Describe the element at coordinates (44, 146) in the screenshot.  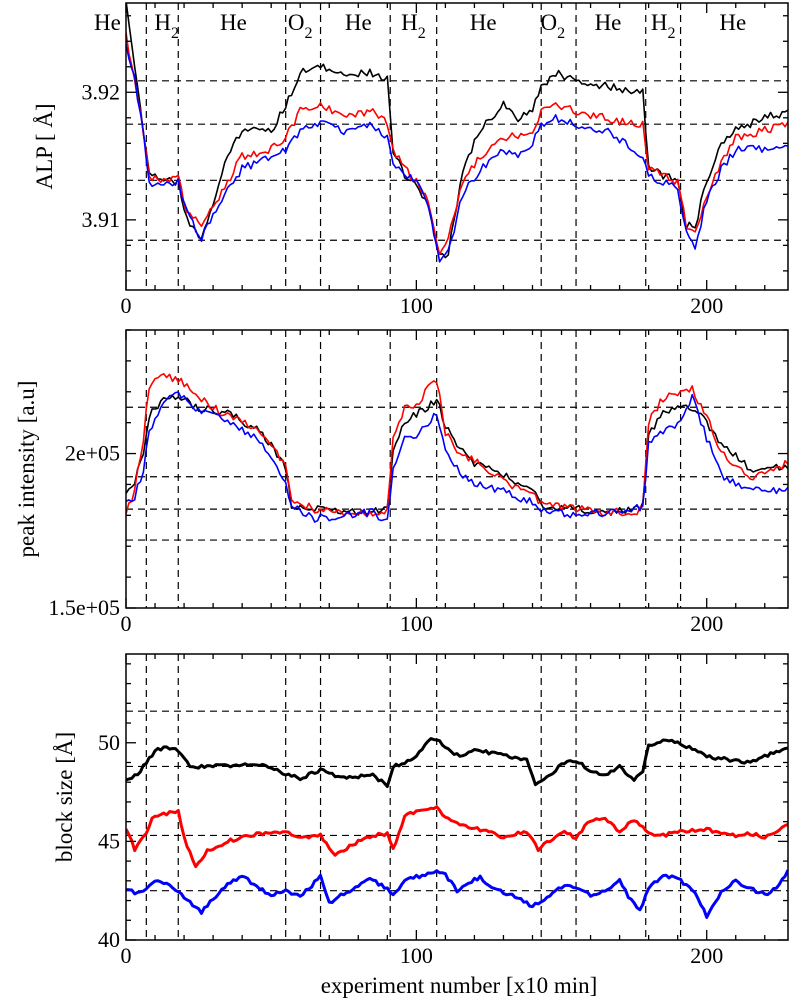
I see `y-axis-label: ALP [ Å]` at that location.